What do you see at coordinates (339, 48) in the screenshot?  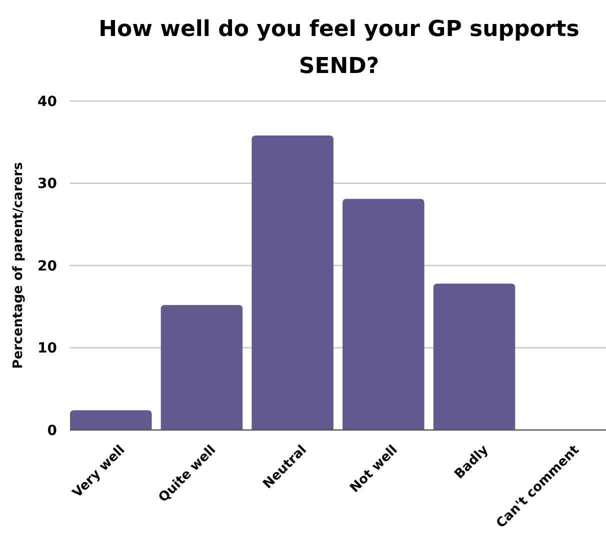 I see `chart-title: How well do you feel your GP supports SEND?` at bounding box center [339, 48].